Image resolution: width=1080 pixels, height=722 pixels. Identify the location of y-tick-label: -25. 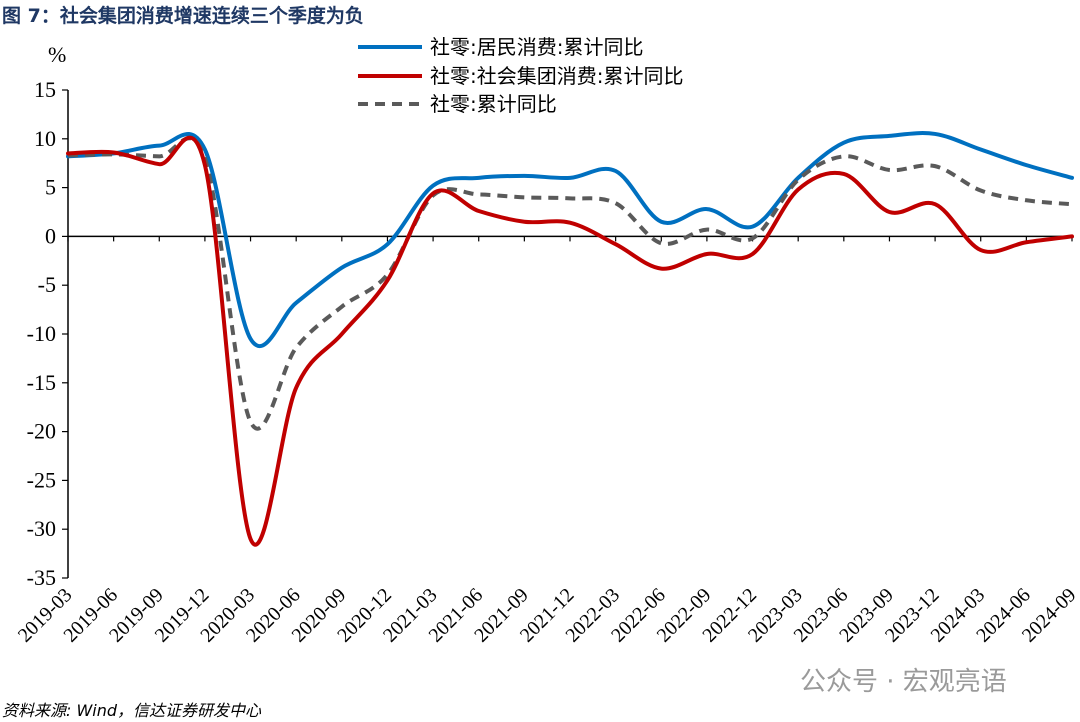
(41, 479).